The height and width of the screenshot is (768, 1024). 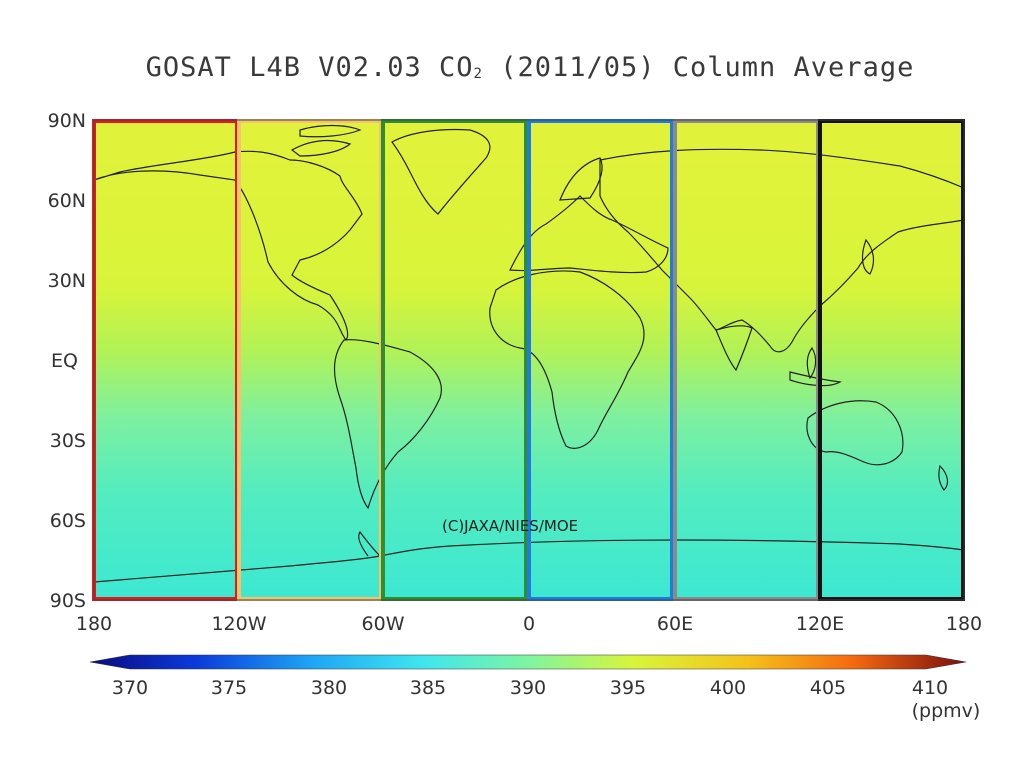 What do you see at coordinates (67, 201) in the screenshot?
I see `lat-label: 60N` at bounding box center [67, 201].